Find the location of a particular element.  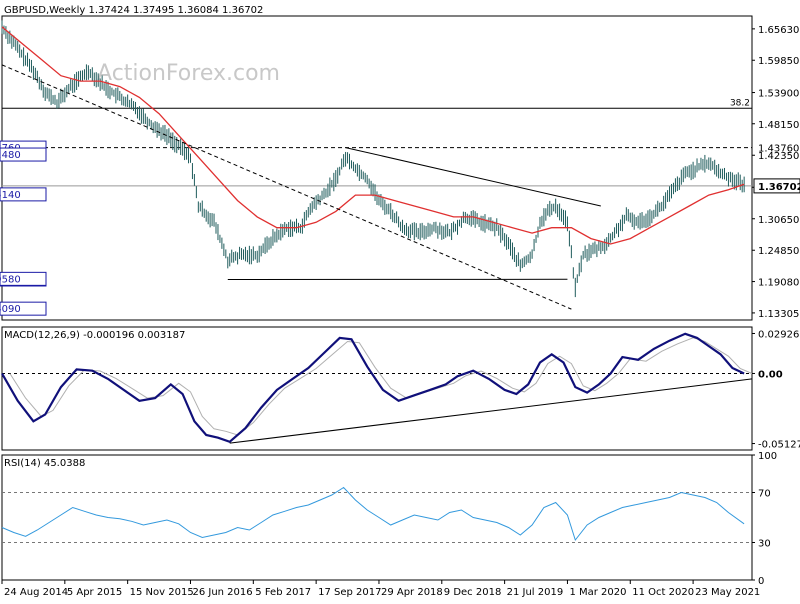

rsi-y-tick-label: 0 is located at coordinates (761, 581).